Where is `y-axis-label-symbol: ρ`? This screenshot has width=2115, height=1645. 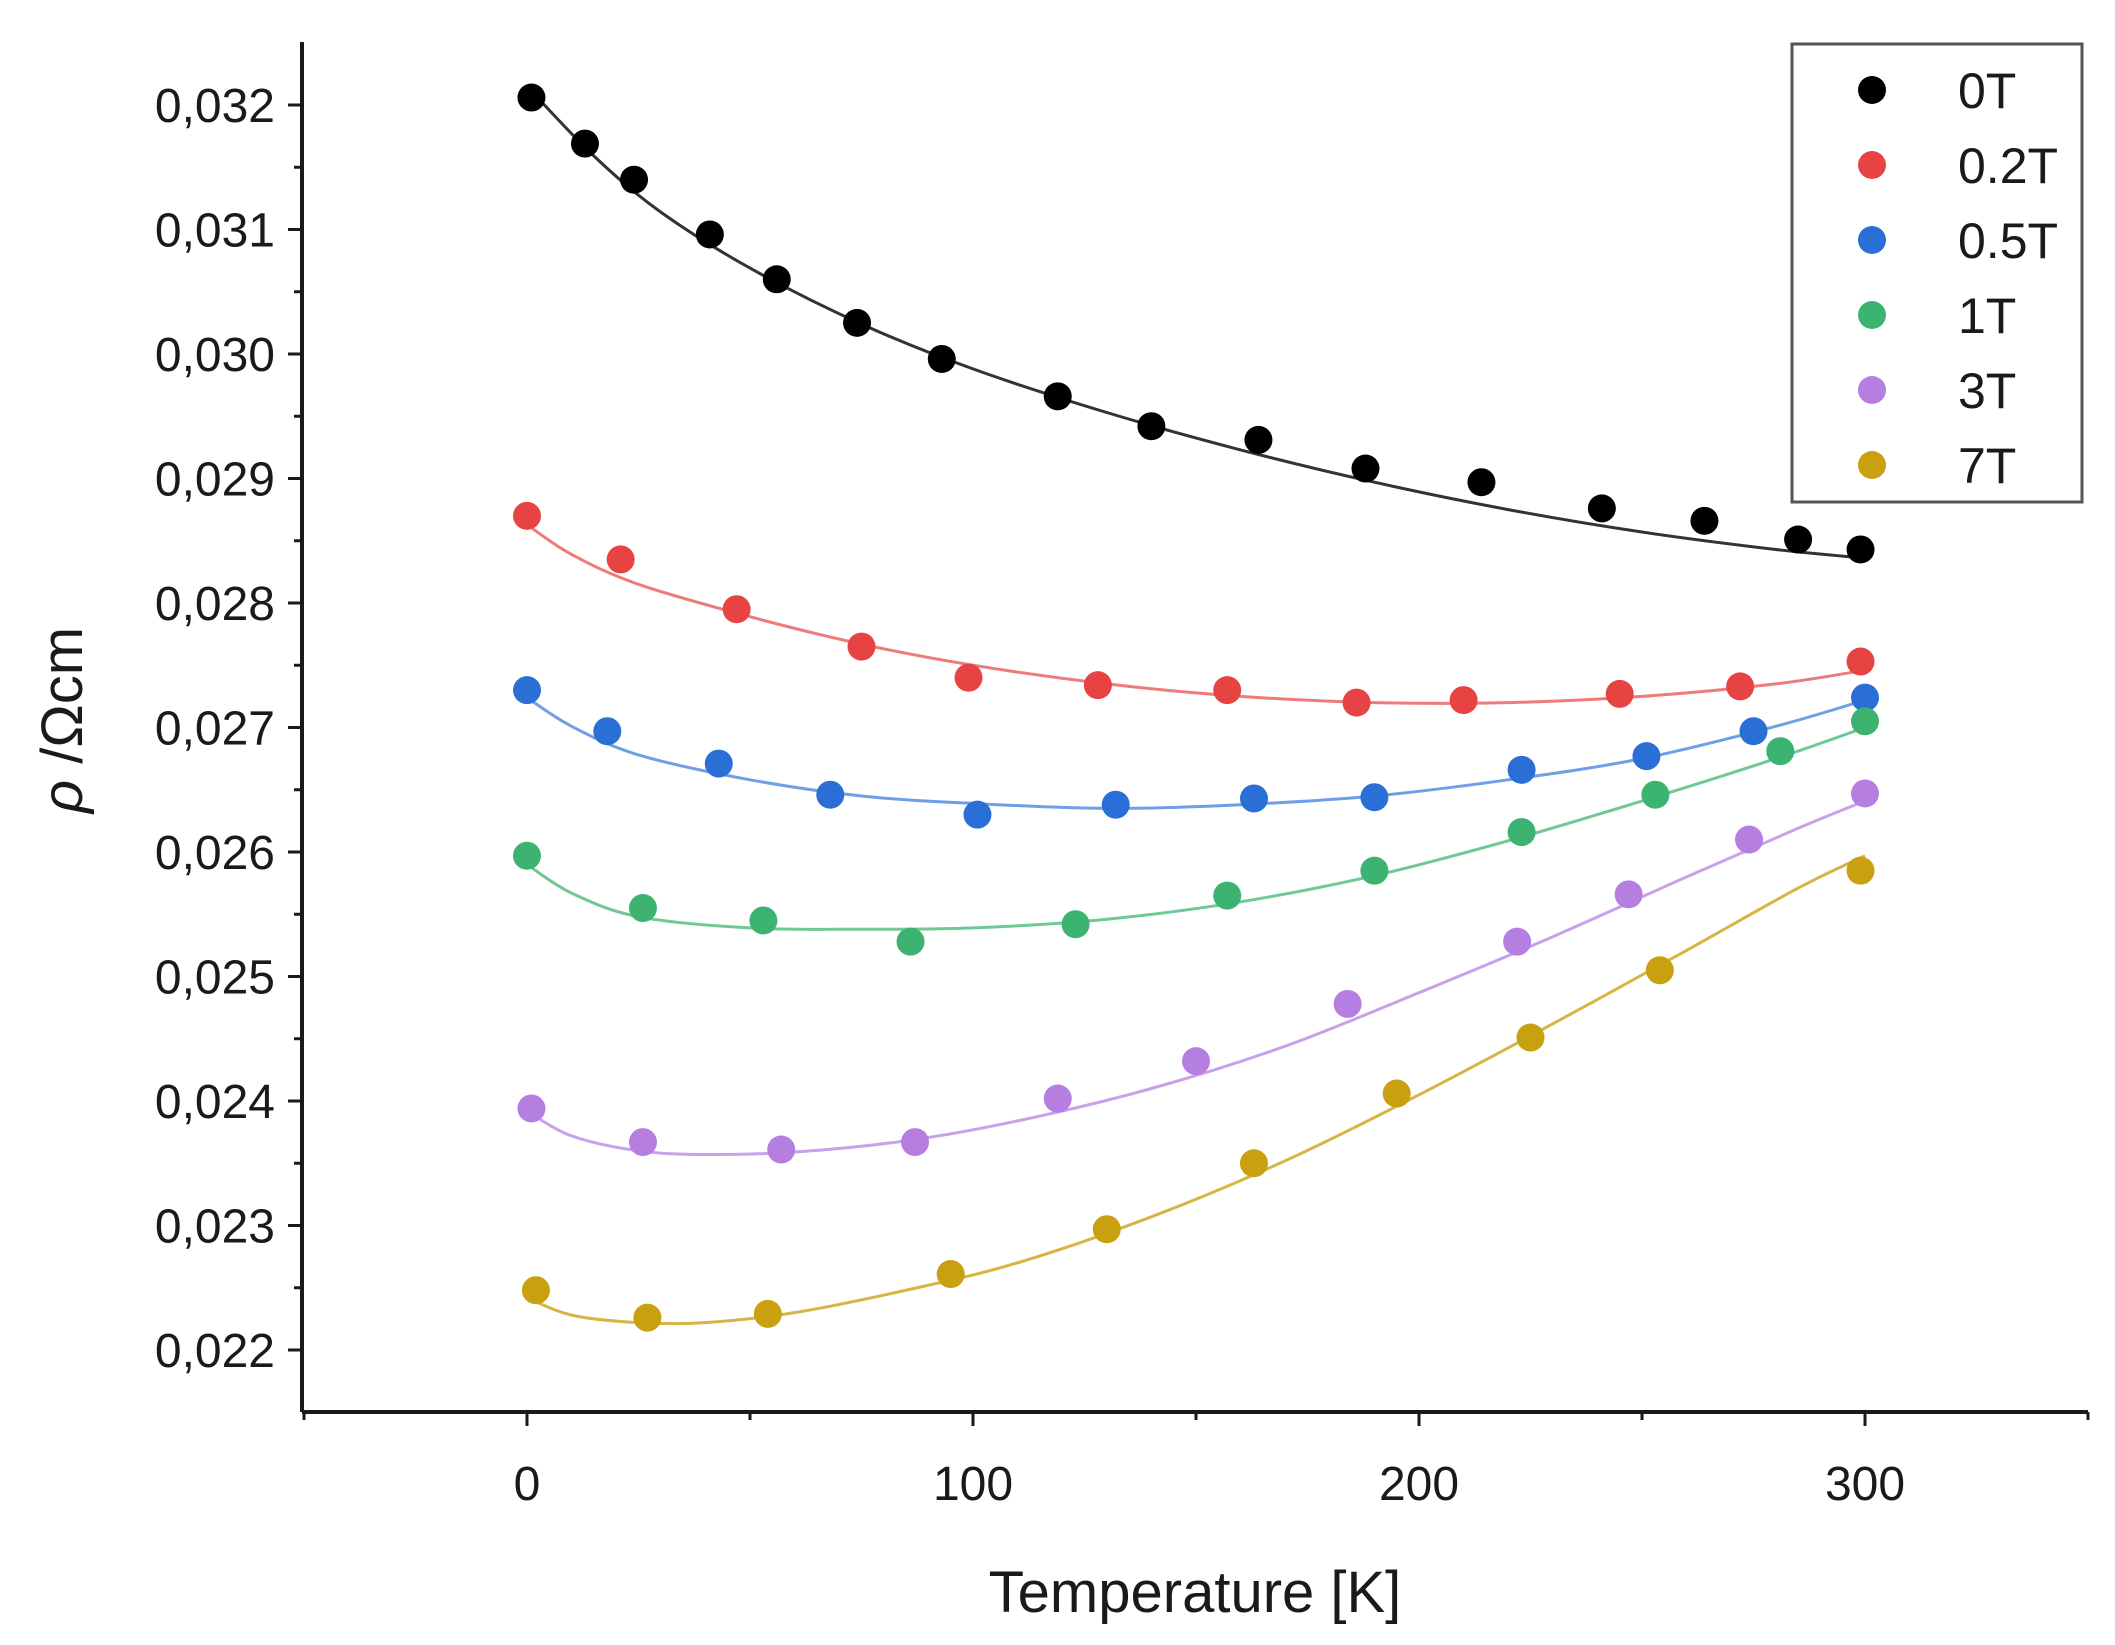 y-axis-label-symbol: ρ is located at coordinates (62, 797).